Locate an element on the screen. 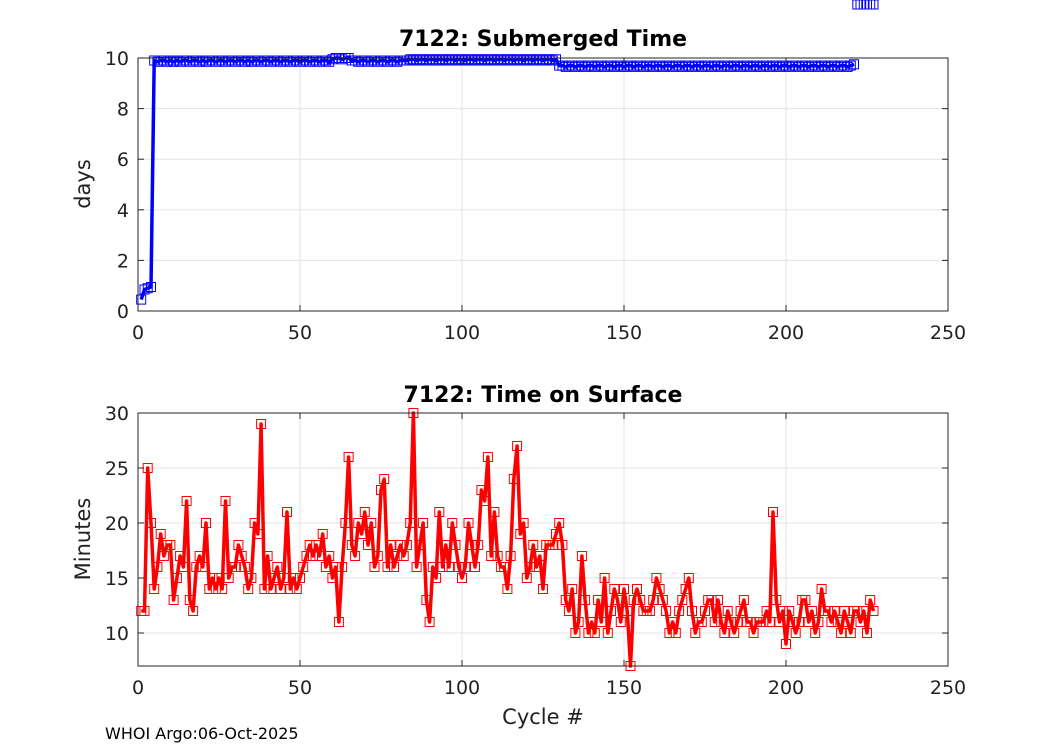  y-tick-label: 25 is located at coordinates (117, 469).